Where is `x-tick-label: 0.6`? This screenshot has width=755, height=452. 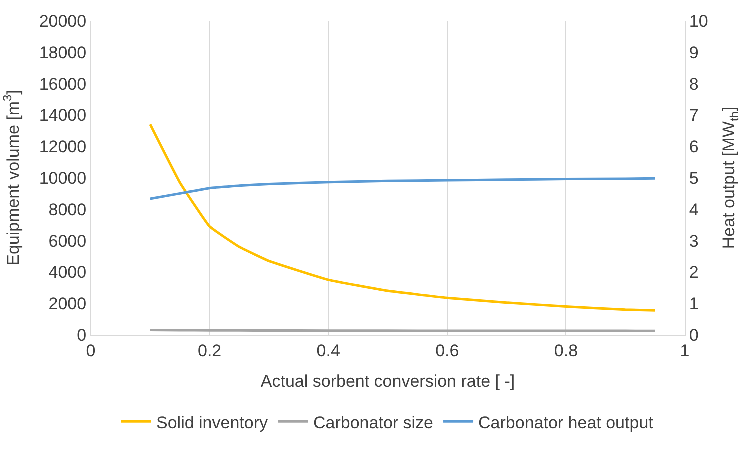 x-tick-label: 0.6 is located at coordinates (448, 350).